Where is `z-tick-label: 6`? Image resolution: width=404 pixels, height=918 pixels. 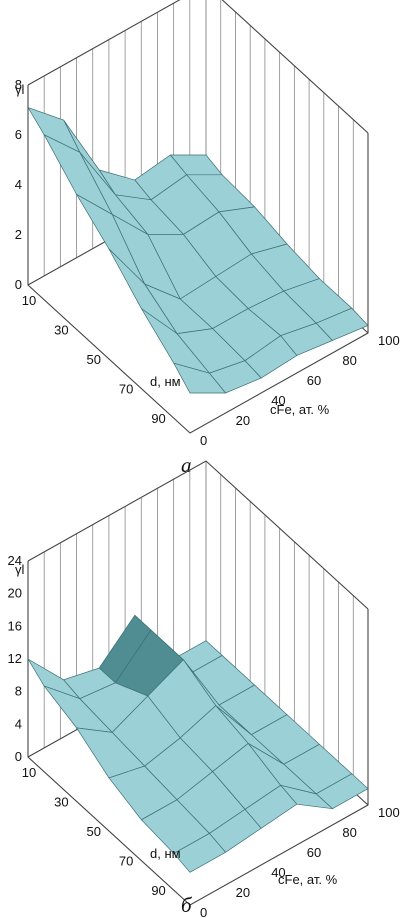
z-tick-label: 6 is located at coordinates (18, 134).